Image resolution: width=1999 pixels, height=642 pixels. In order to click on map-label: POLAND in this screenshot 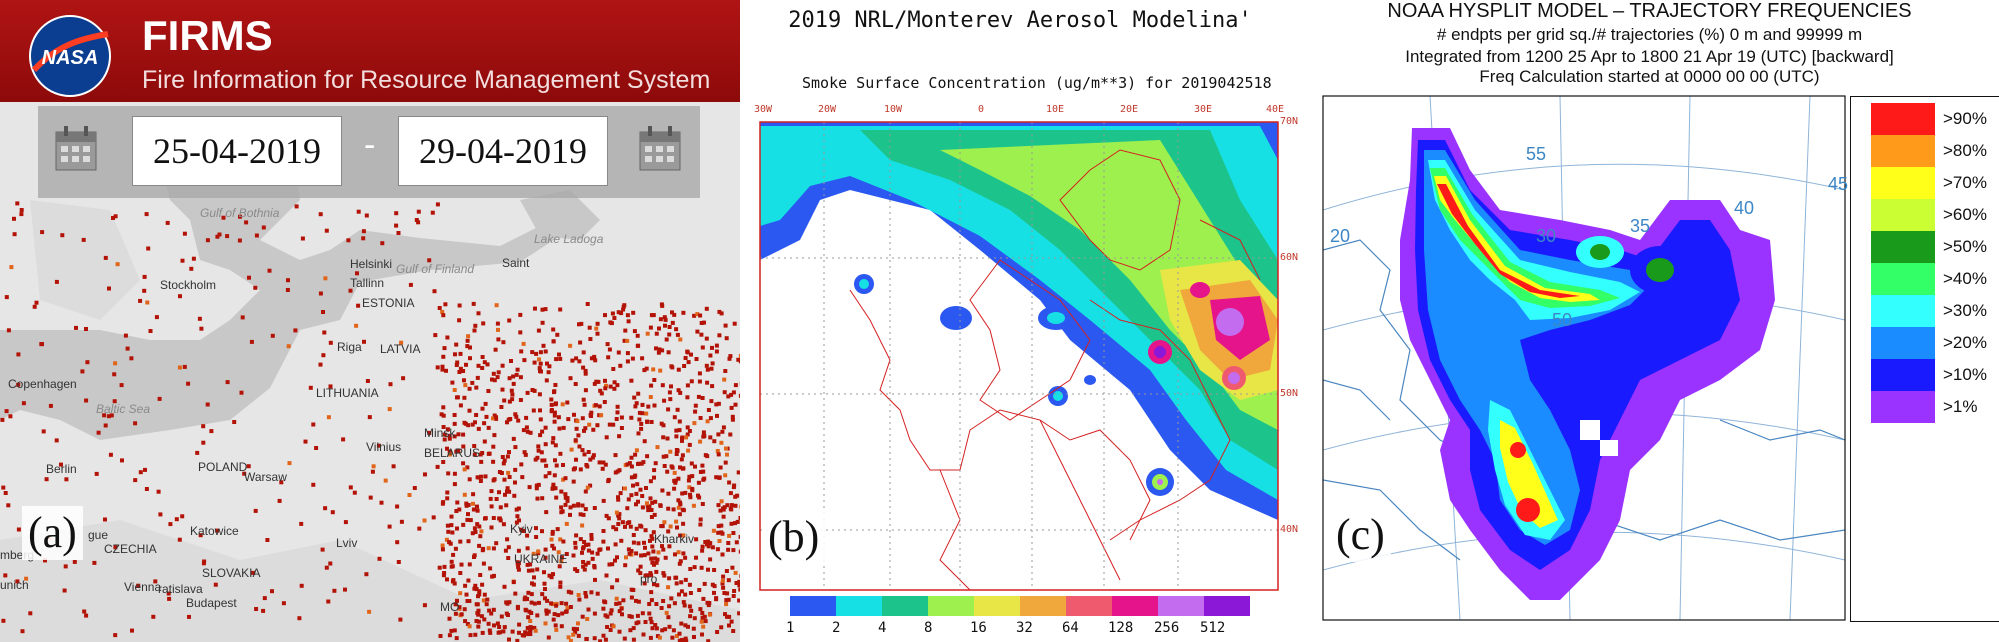, I will do `click(223, 467)`.